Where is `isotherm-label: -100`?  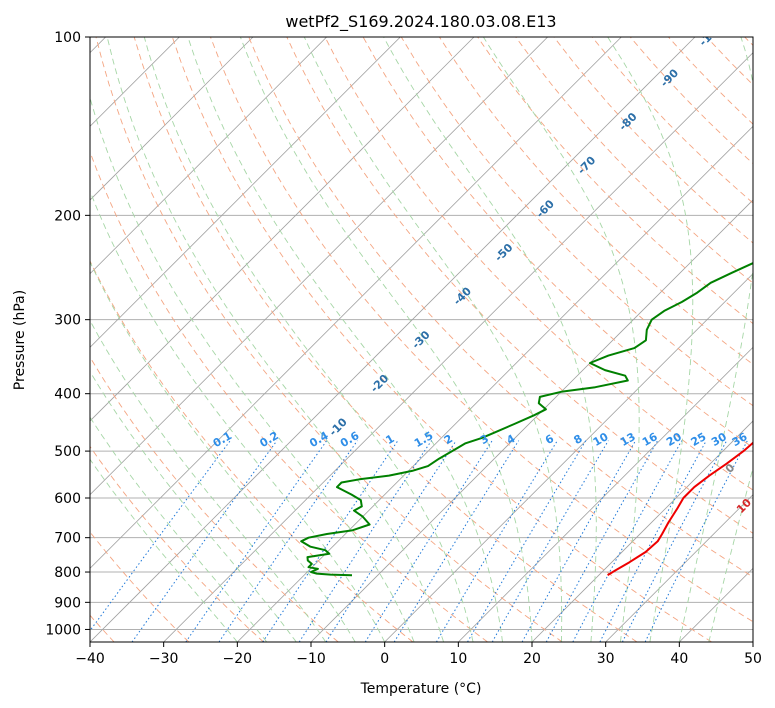 isotherm-label: -100 is located at coordinates (711, 34).